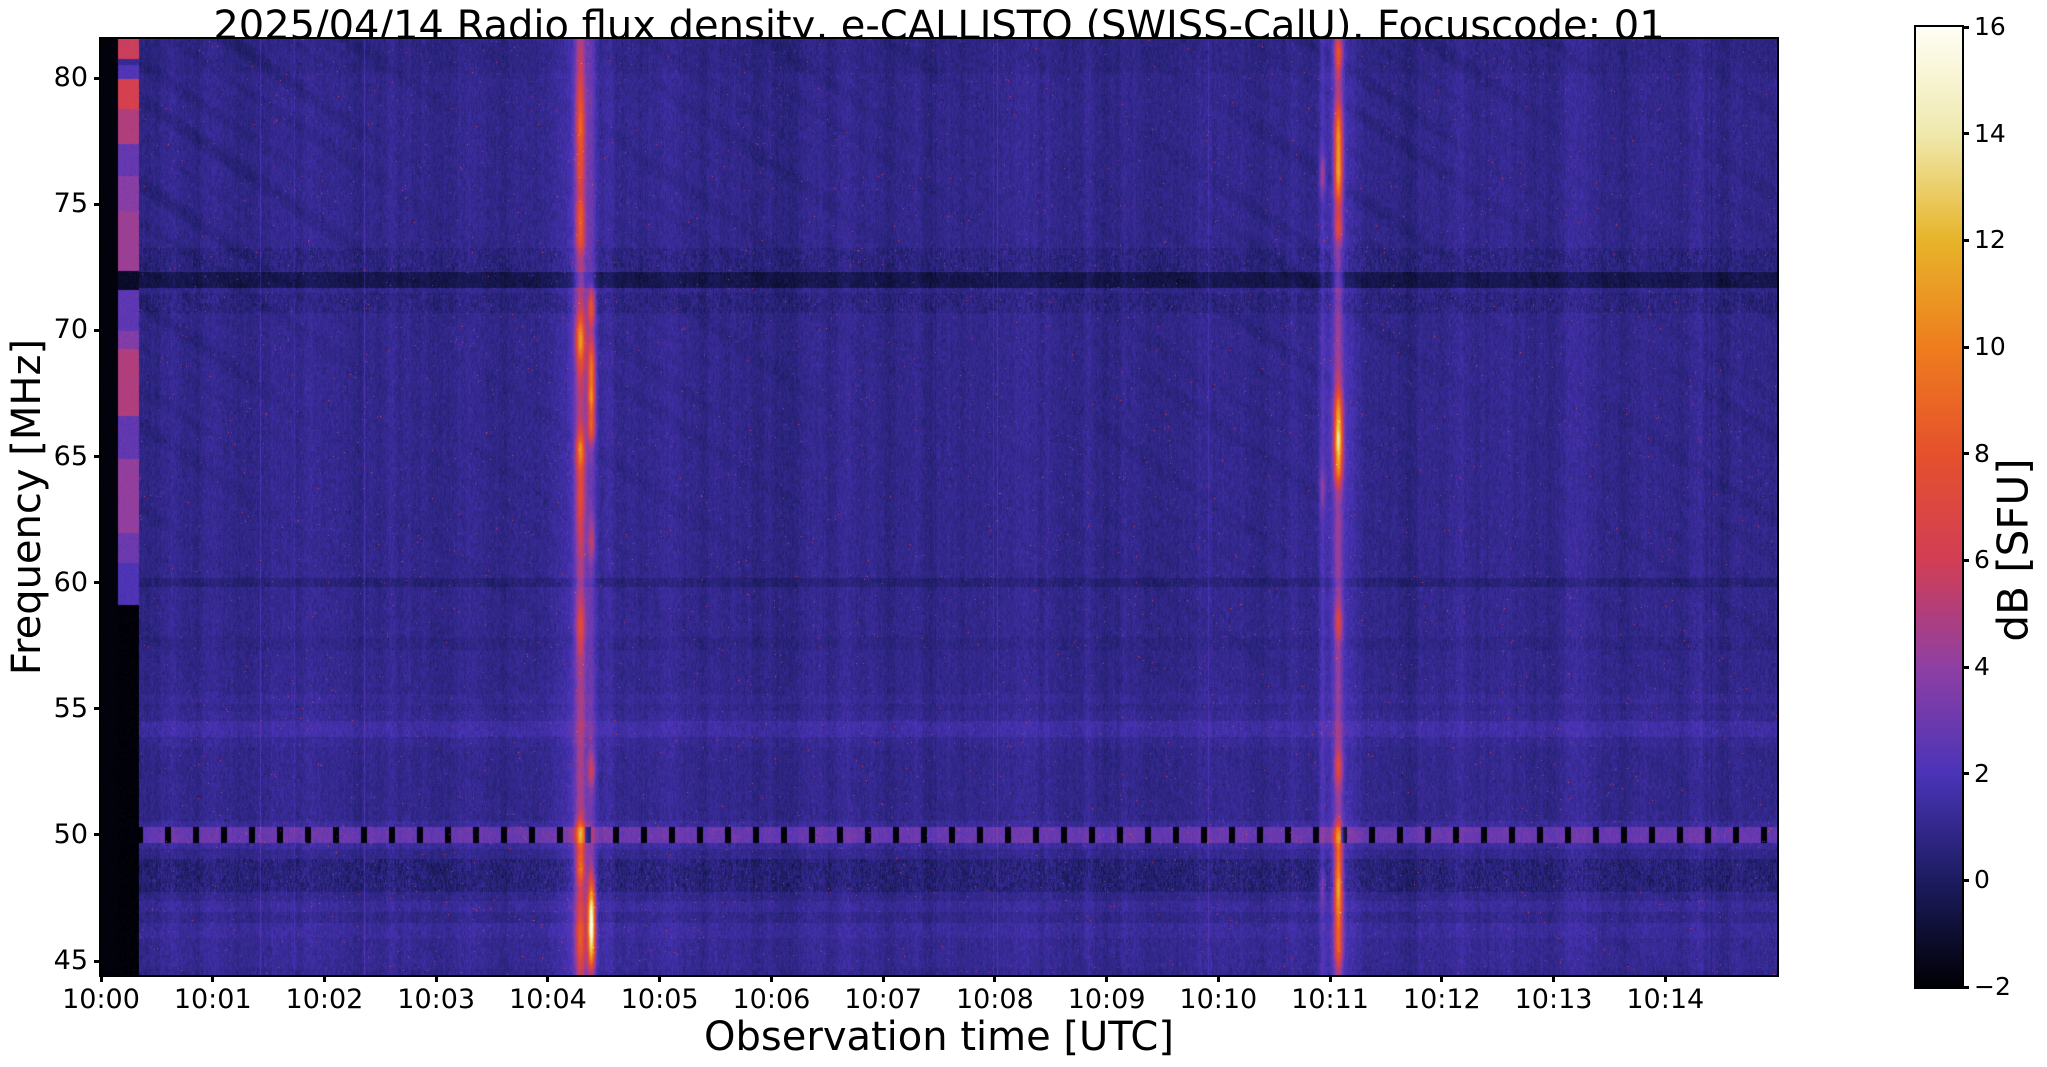 This screenshot has width=2047, height=1067. I want to click on x-tick-label: 10:13, so click(1553, 999).